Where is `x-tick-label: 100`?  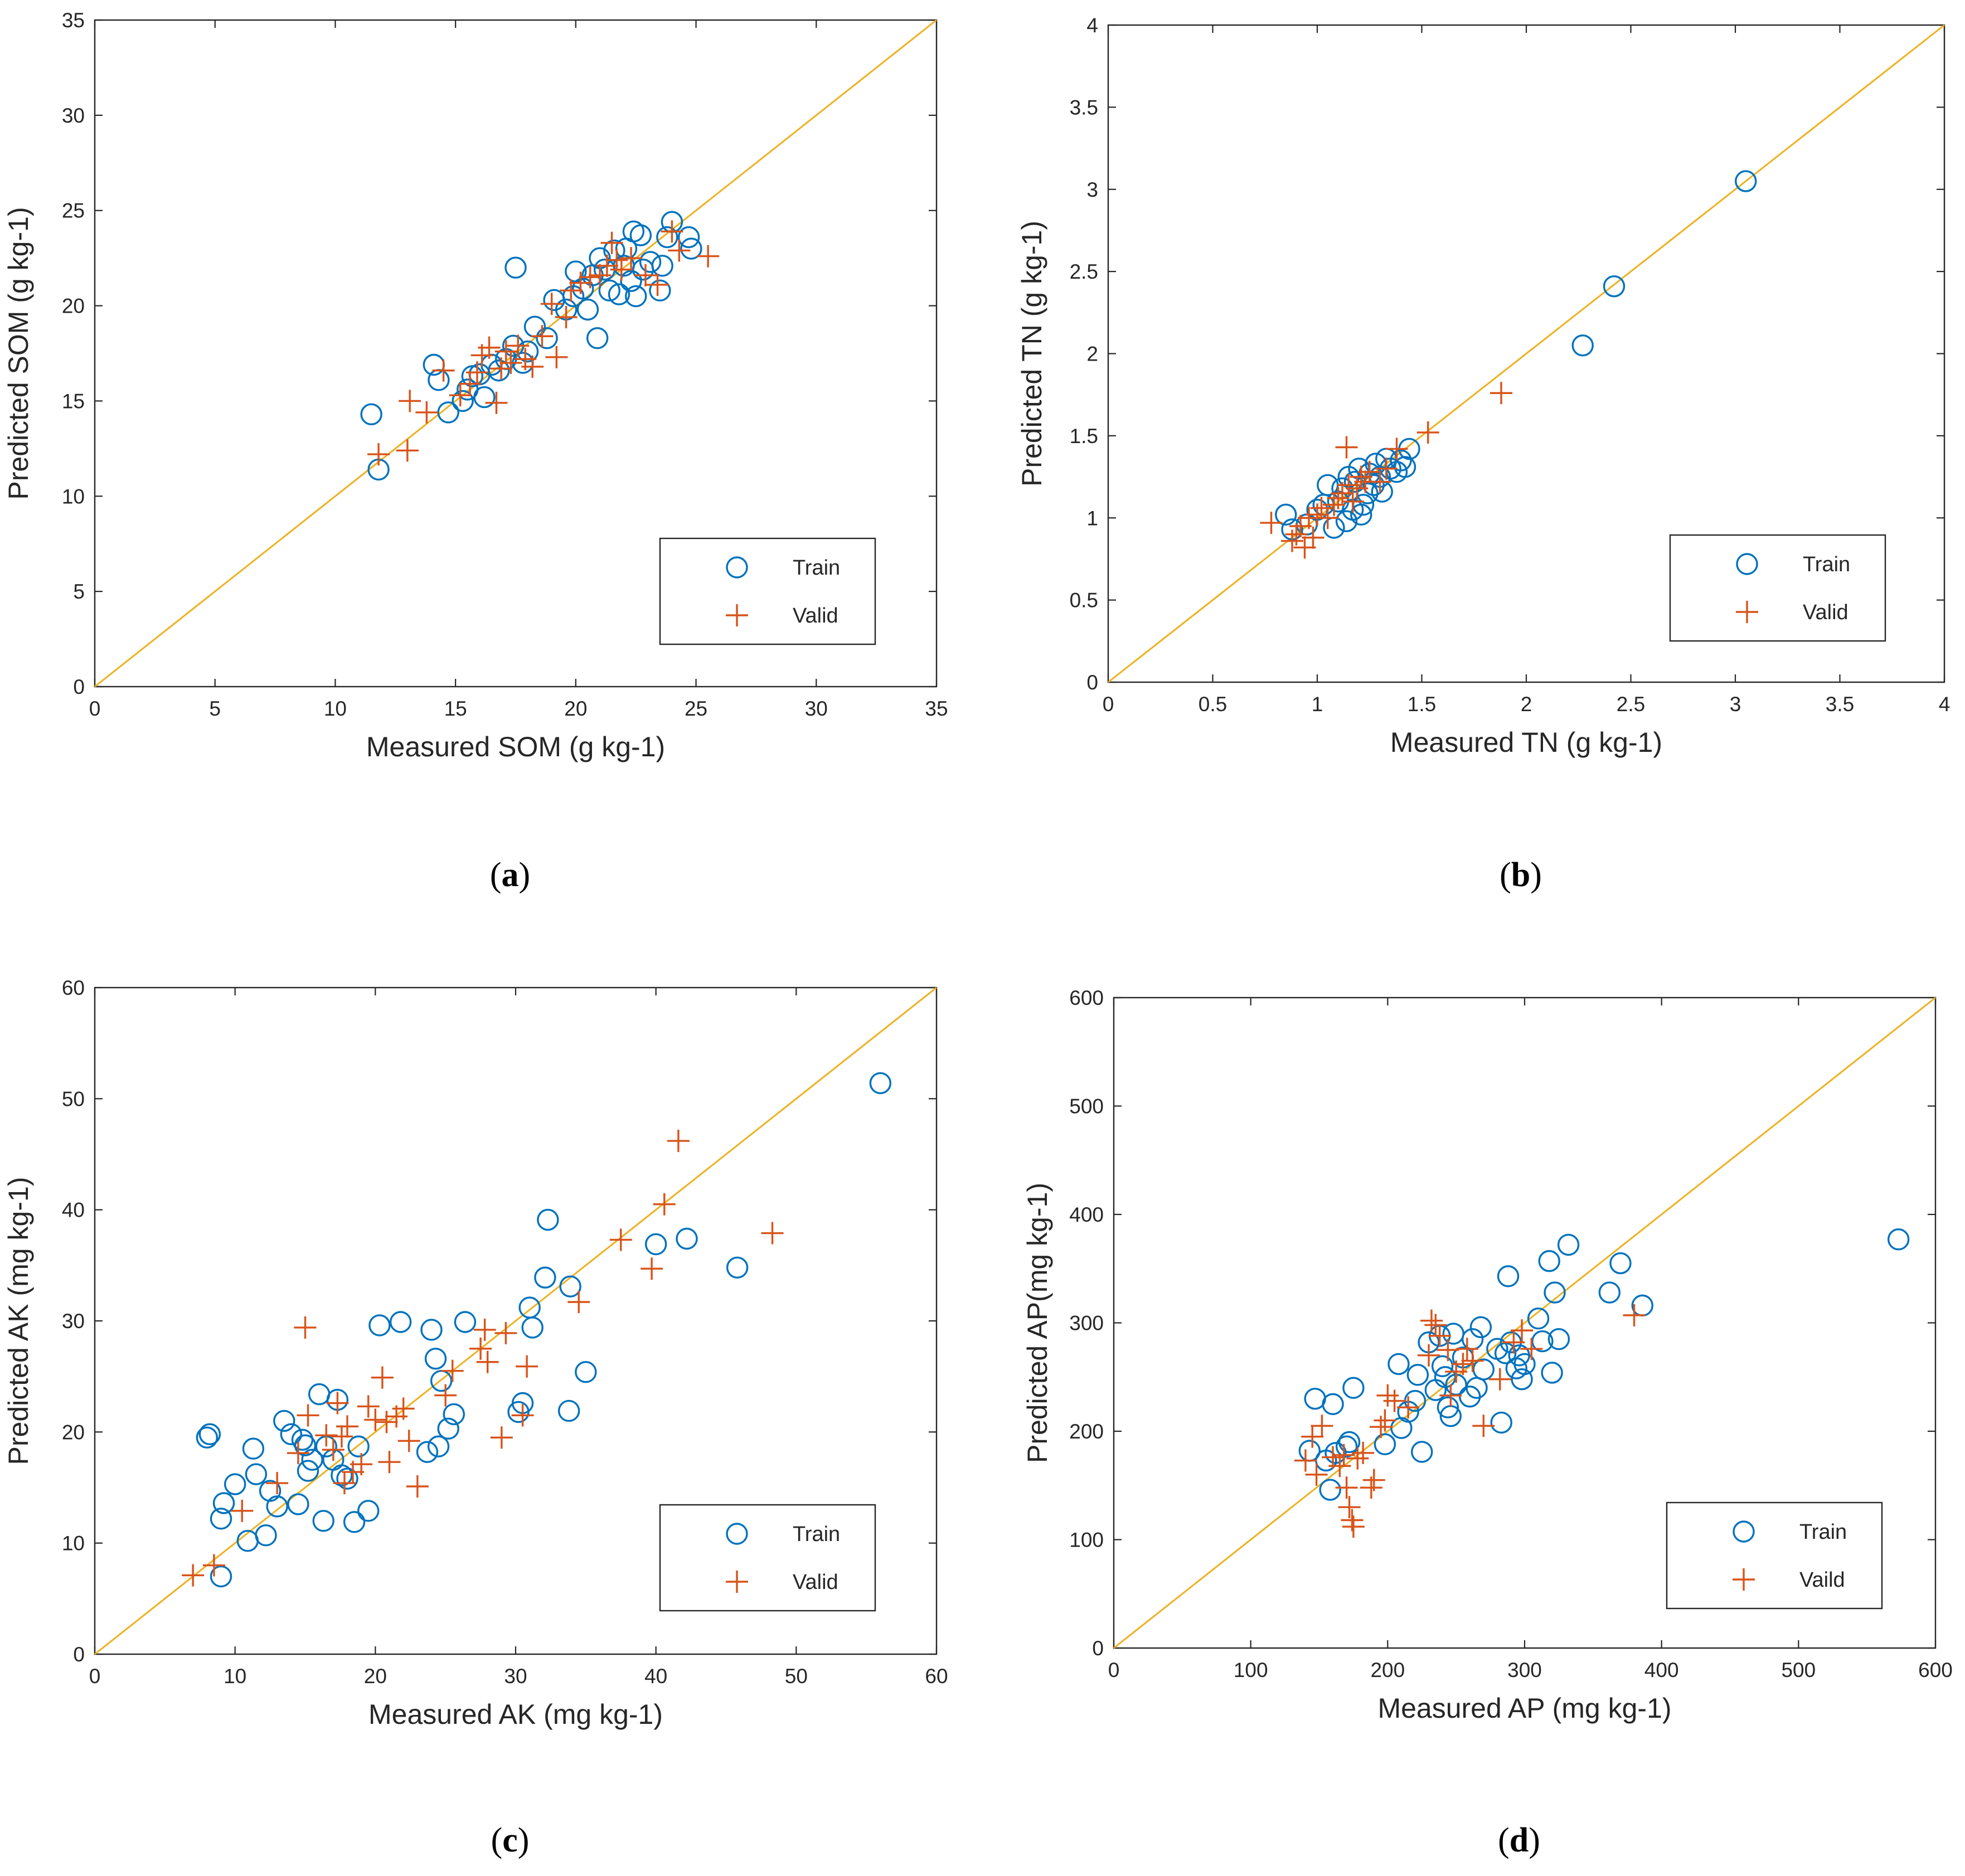
x-tick-label: 100 is located at coordinates (1251, 1670).